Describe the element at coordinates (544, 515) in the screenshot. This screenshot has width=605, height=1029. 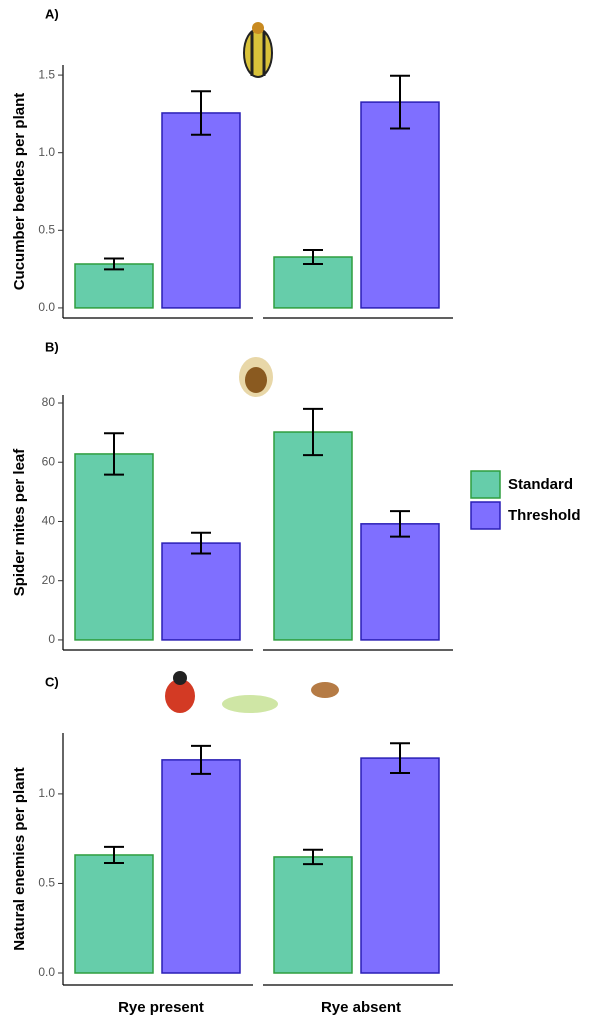
I see `legend-label: Threshold` at that location.